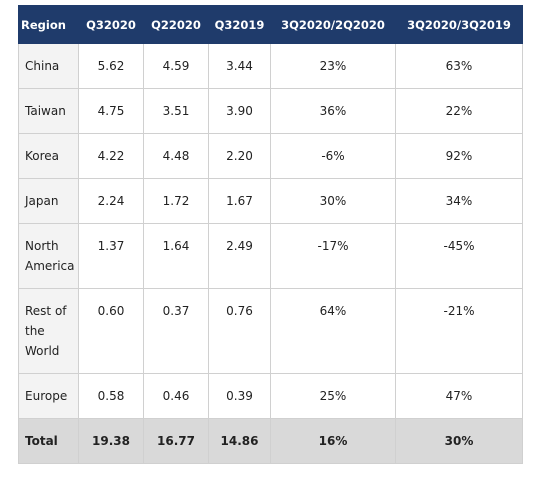  What do you see at coordinates (48, 441) in the screenshot?
I see `total-label-cell: Total` at bounding box center [48, 441].